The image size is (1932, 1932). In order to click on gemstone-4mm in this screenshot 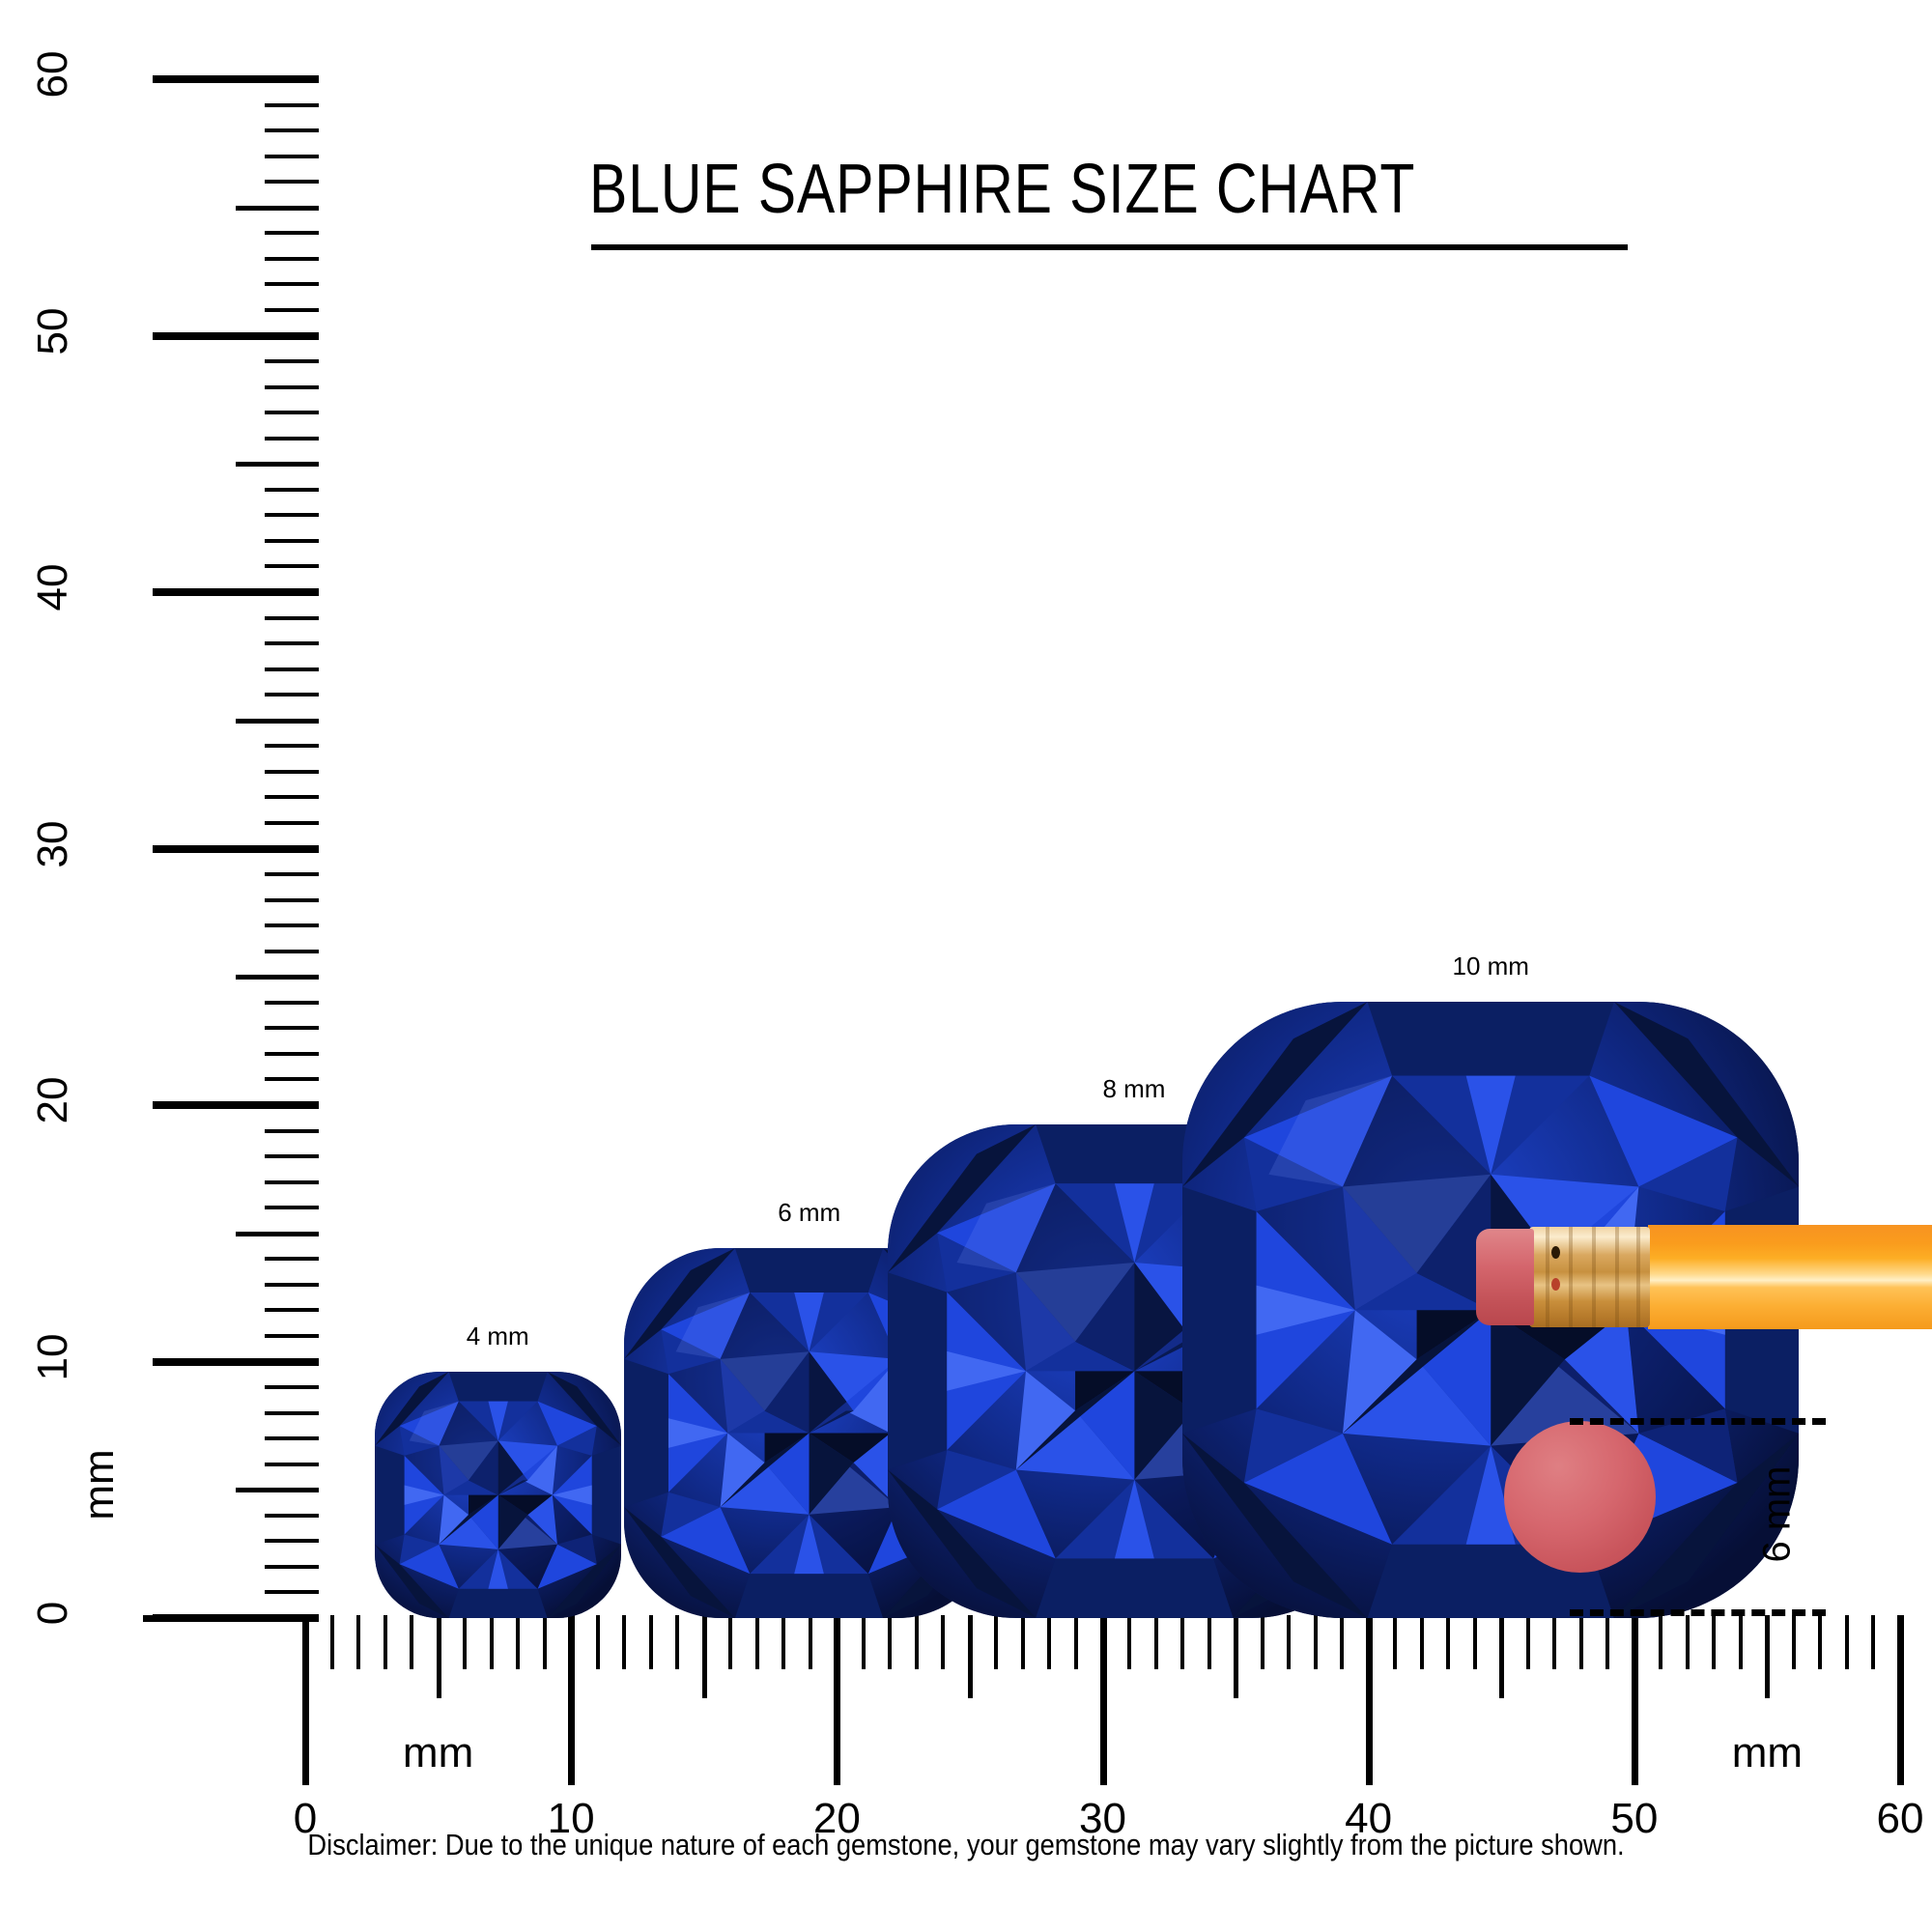, I will do `click(497, 1494)`.